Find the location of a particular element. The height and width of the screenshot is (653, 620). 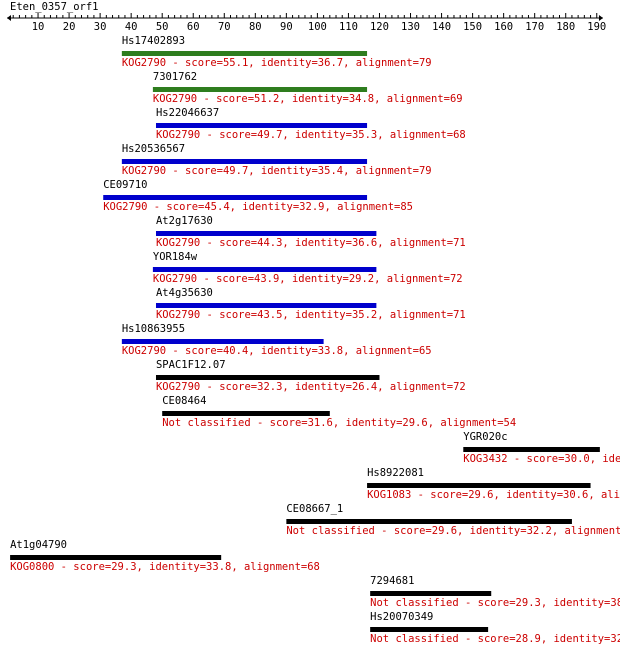

axis-left-arrow-icon is located at coordinates (9, 18).